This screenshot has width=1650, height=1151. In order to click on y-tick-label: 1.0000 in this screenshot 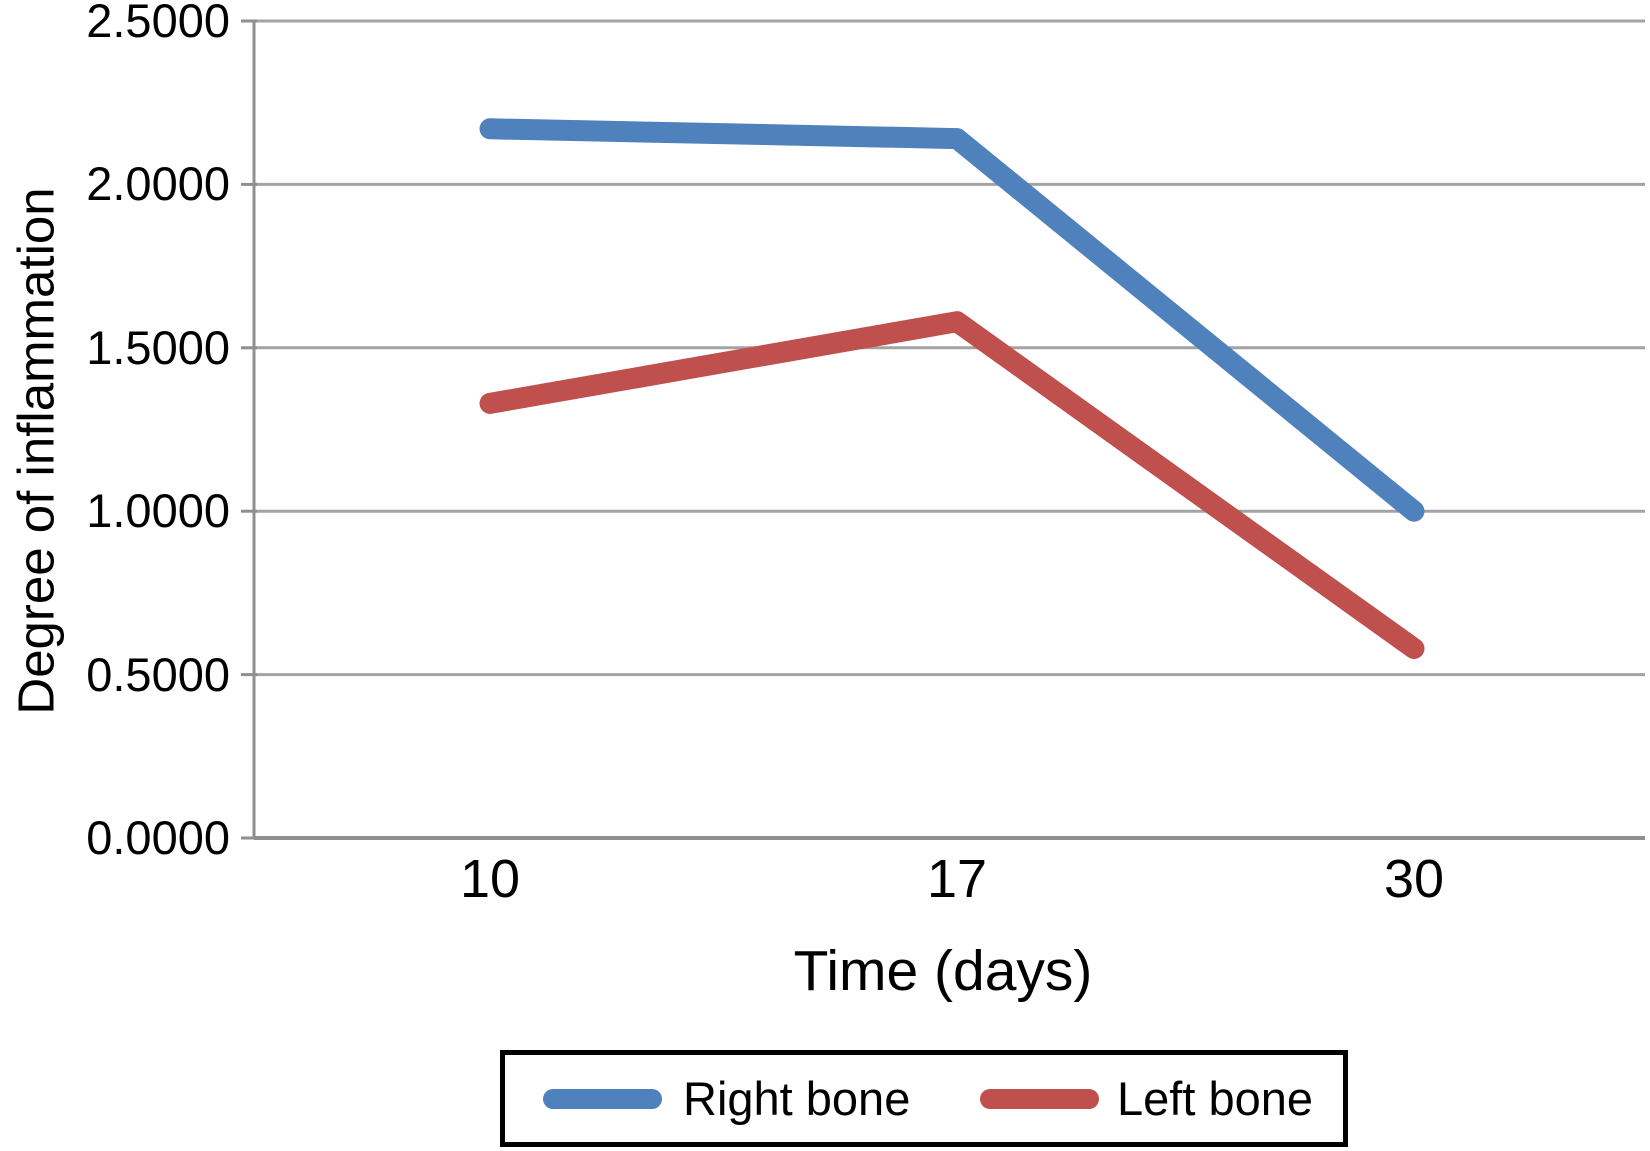, I will do `click(158, 511)`.